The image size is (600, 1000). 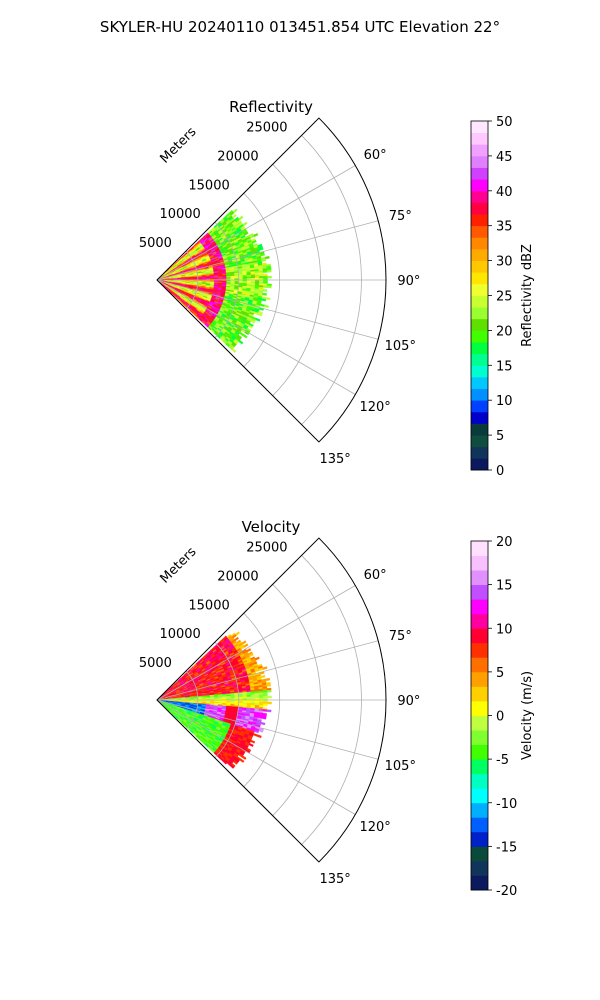 What do you see at coordinates (504, 122) in the screenshot?
I see `colorbar-tick-label: 50` at bounding box center [504, 122].